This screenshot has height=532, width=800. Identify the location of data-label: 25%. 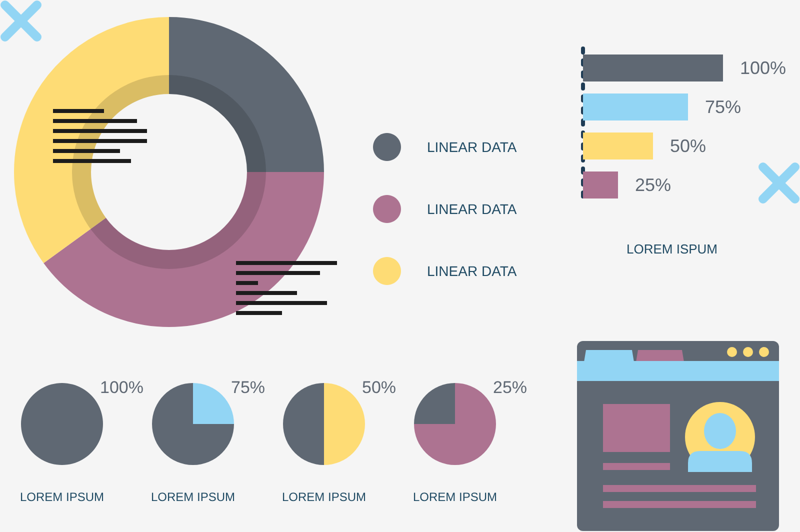
(653, 185).